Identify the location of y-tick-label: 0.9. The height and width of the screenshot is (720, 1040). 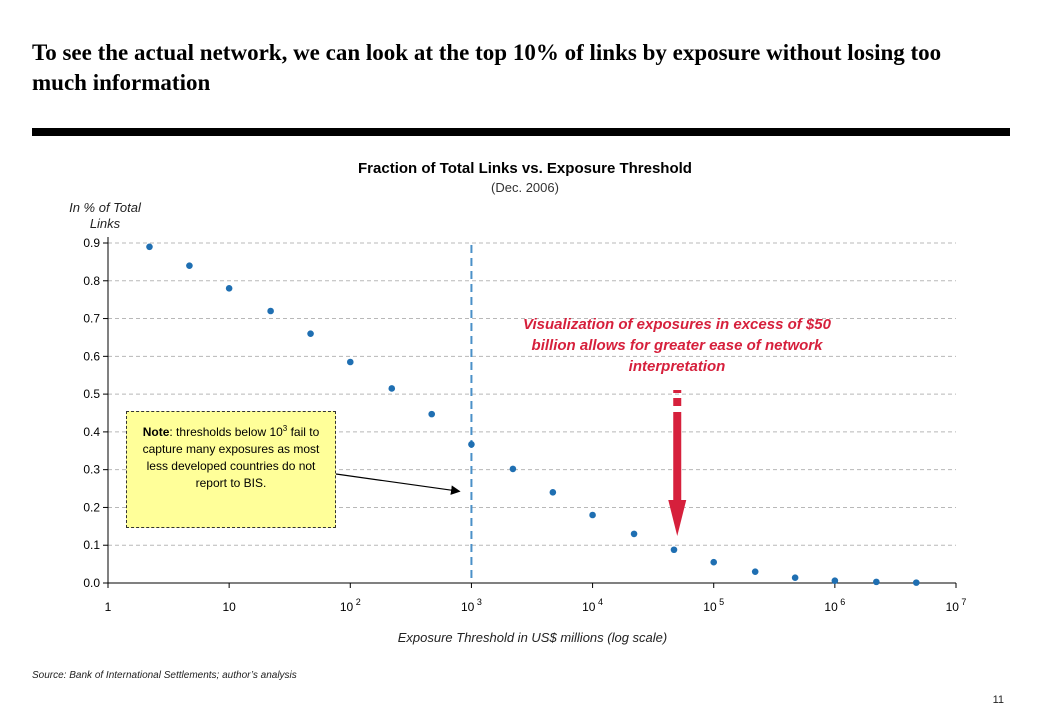
(91, 243).